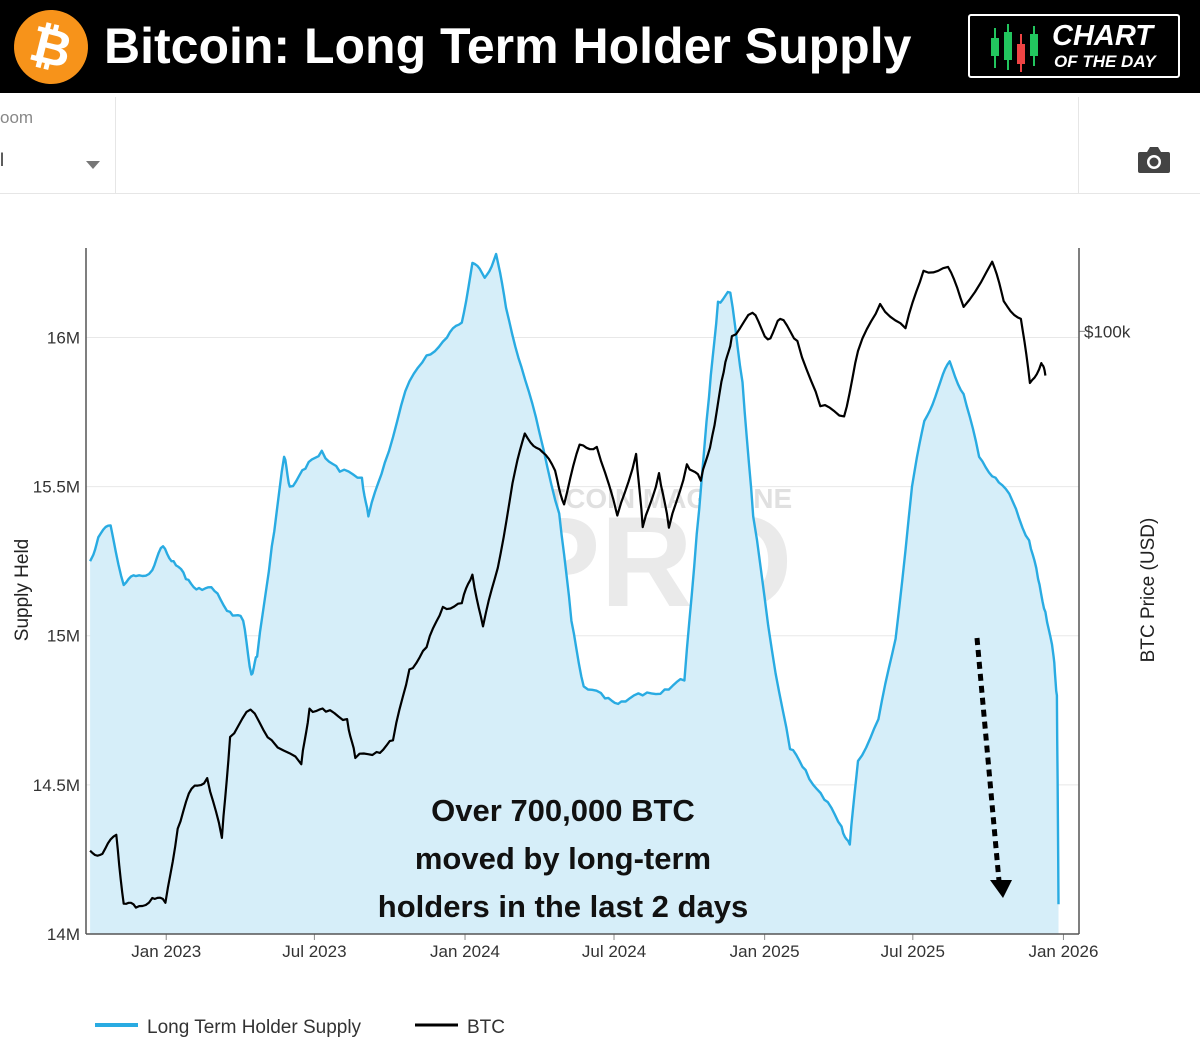  I want to click on y-tick-label: 14M, so click(63, 934).